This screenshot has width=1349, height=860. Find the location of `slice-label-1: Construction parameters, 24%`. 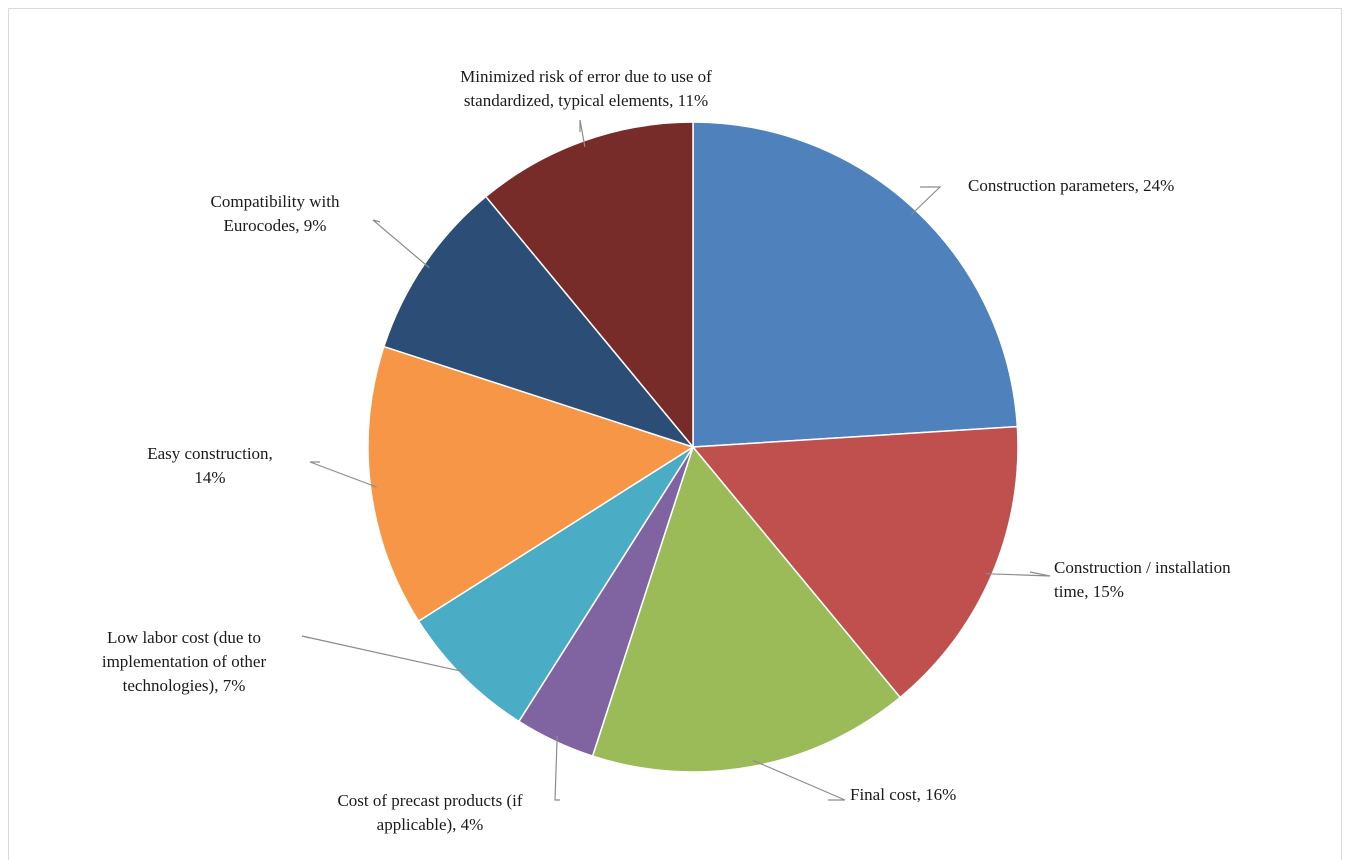

slice-label-1: Construction parameters, 24% is located at coordinates (1071, 185).